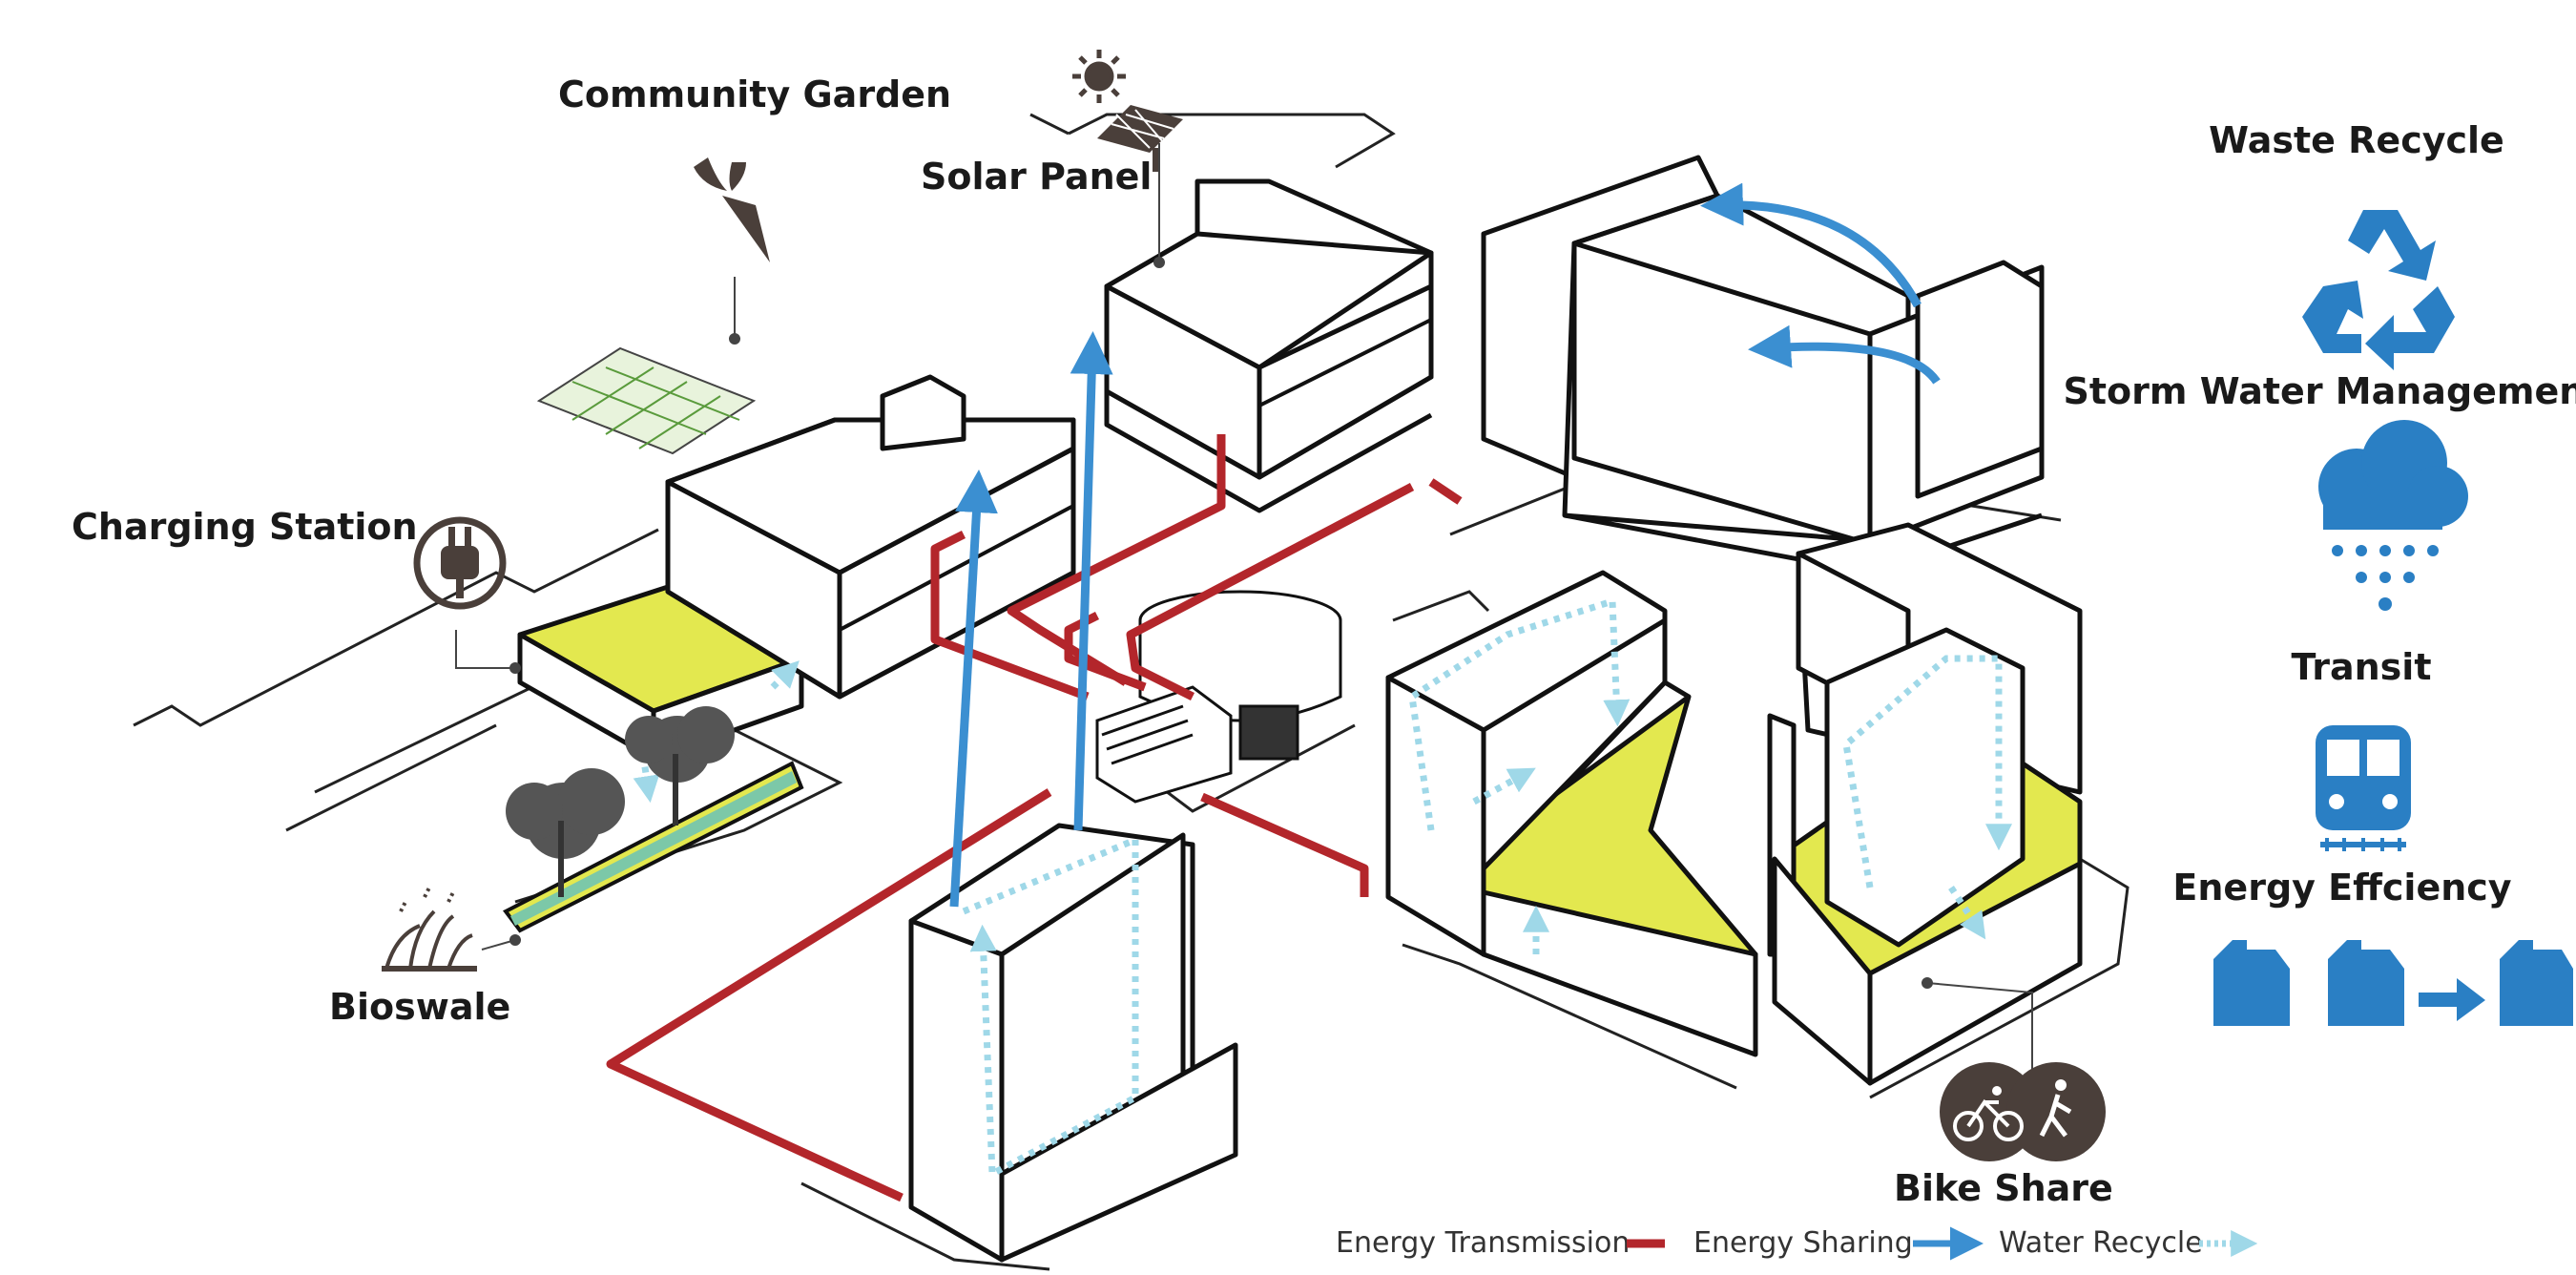 The width and height of the screenshot is (2576, 1275). What do you see at coordinates (2101, 1243) in the screenshot?
I see `legend-water-recycle: Water Recycle` at bounding box center [2101, 1243].